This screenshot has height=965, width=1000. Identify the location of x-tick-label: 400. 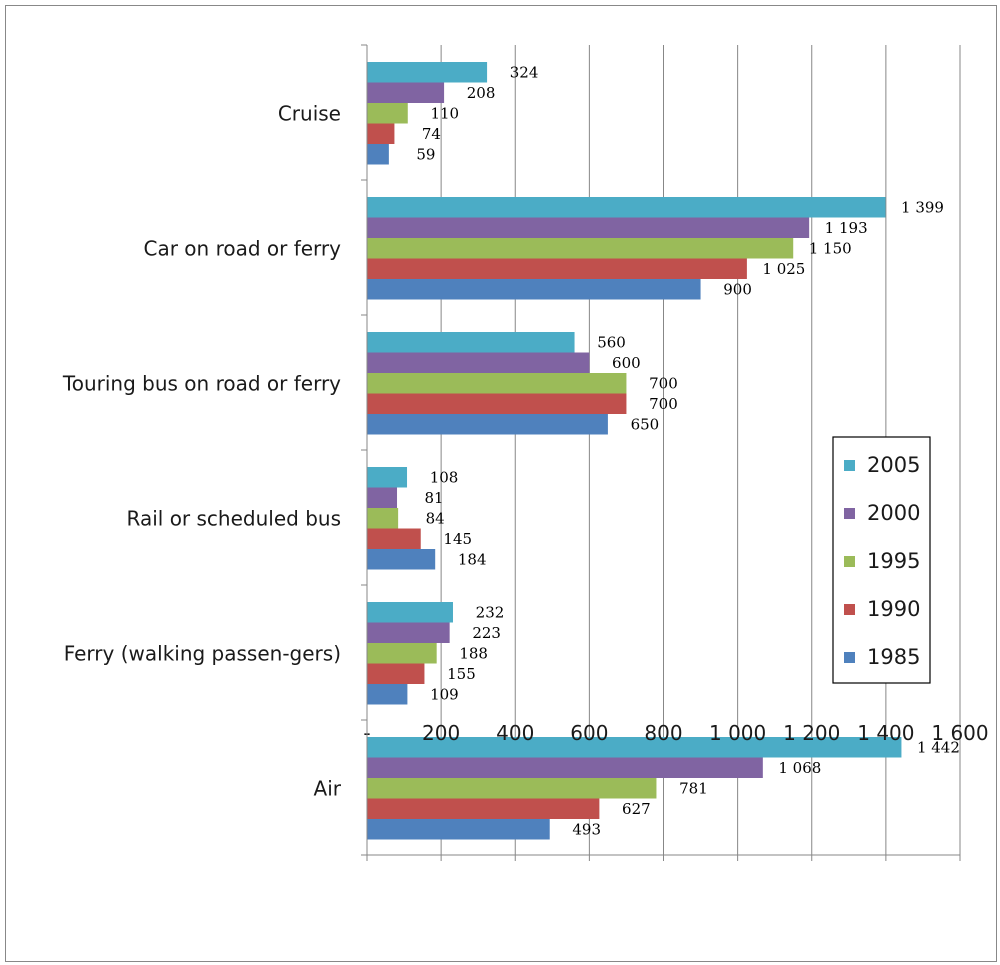
(515, 733).